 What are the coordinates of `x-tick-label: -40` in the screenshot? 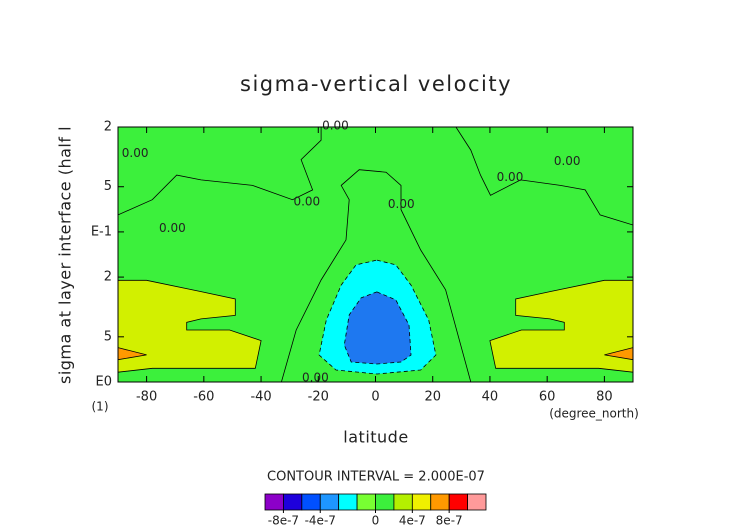 It's located at (260, 397).